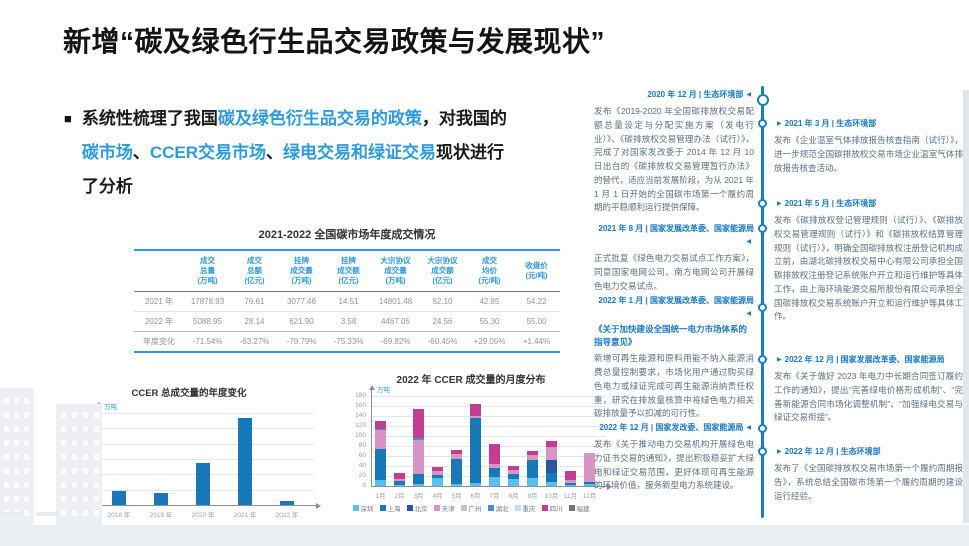  What do you see at coordinates (399, 496) in the screenshot?
I see `x-tick-label: 2月` at bounding box center [399, 496].